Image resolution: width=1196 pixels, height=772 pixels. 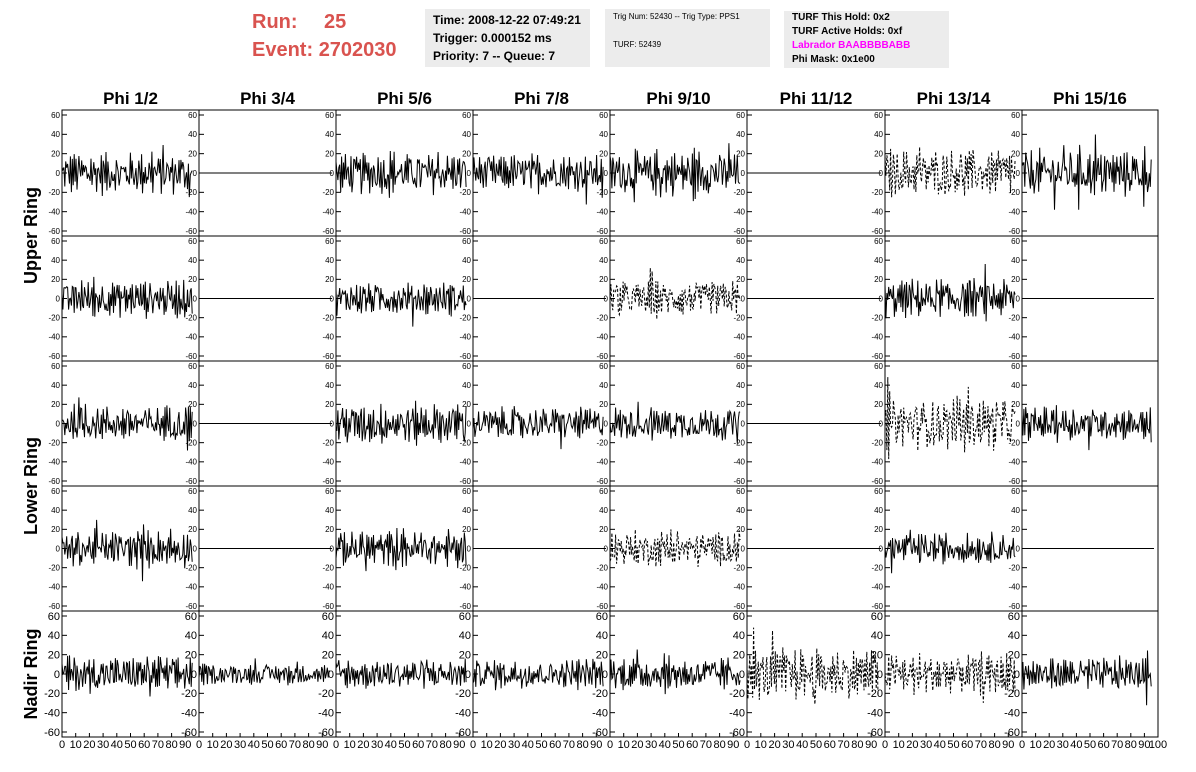 I want to click on run-event-box: Run: 25 Event: 2702030, so click(x=324, y=36).